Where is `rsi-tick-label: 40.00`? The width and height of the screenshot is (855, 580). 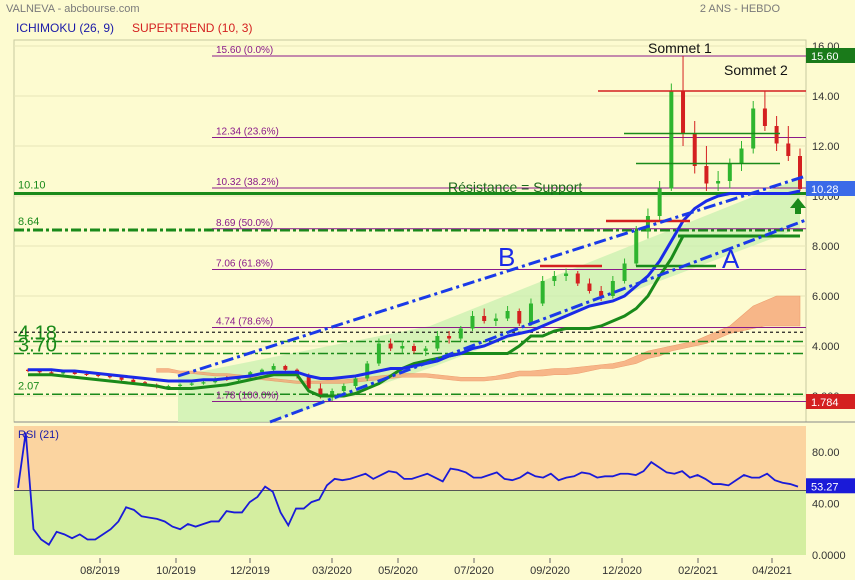
rsi-tick-label: 40.00 is located at coordinates (826, 504).